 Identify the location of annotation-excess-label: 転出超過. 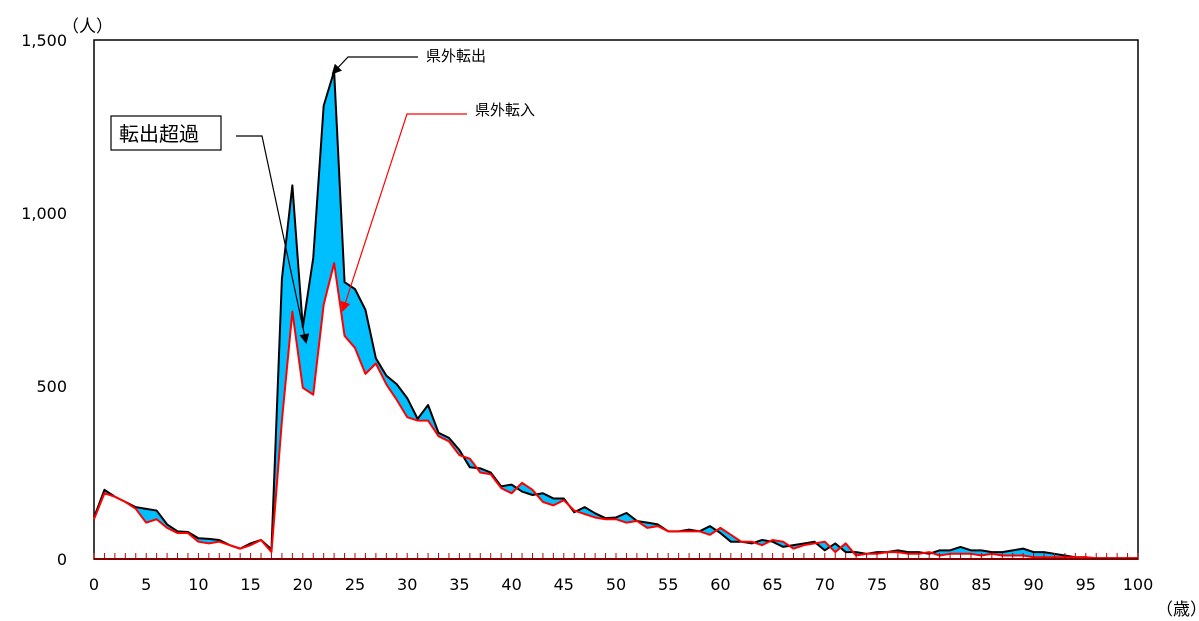
(159, 134).